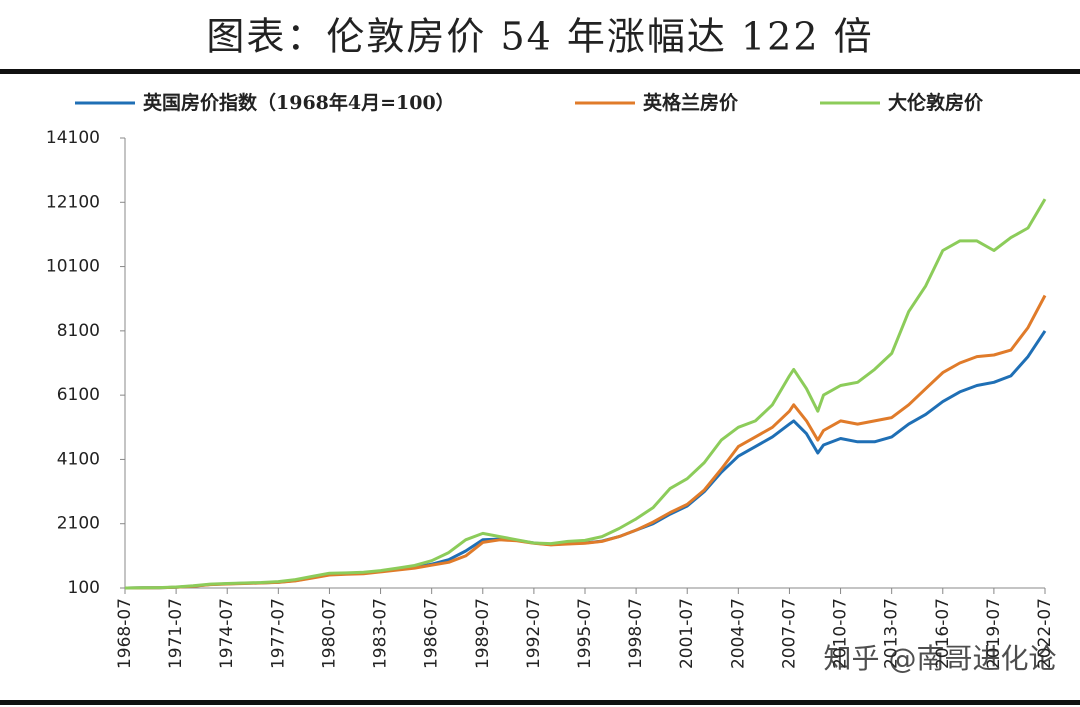 Image resolution: width=1080 pixels, height=707 pixels. Describe the element at coordinates (738, 633) in the screenshot. I see `x-tick-label: 2004-07` at that location.